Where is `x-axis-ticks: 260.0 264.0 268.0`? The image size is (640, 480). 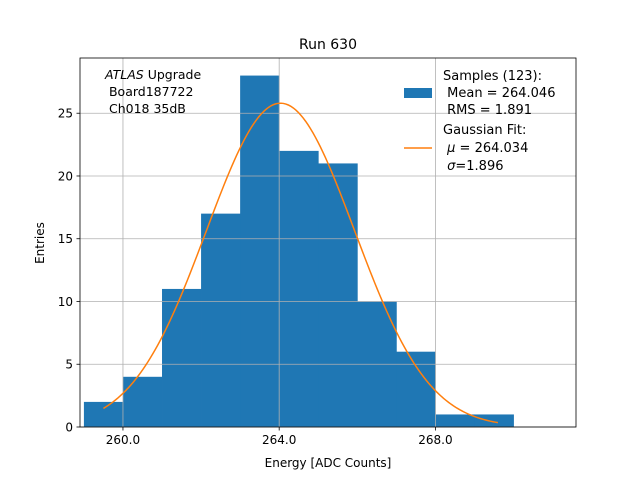
x-axis-ticks: 260.0 264.0 268.0 is located at coordinates (279, 437).